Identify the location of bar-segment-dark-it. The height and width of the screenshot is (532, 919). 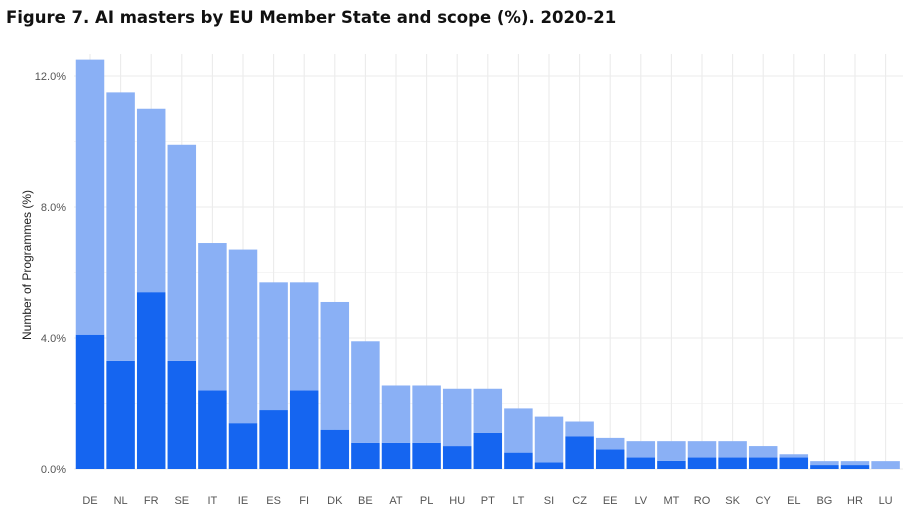
(212, 429).